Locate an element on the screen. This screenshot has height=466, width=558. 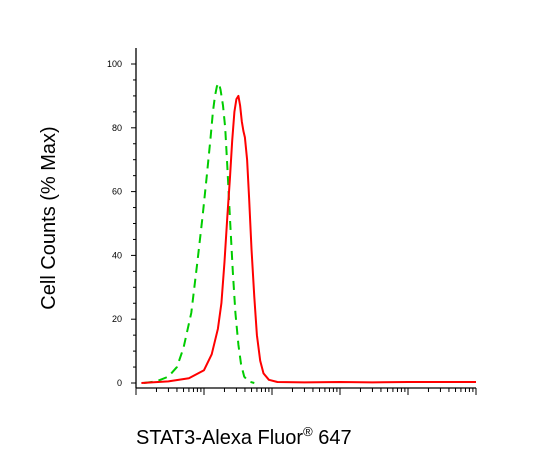
x-axis-label-main: STAT3-Alexa Fluor is located at coordinates (219, 438).